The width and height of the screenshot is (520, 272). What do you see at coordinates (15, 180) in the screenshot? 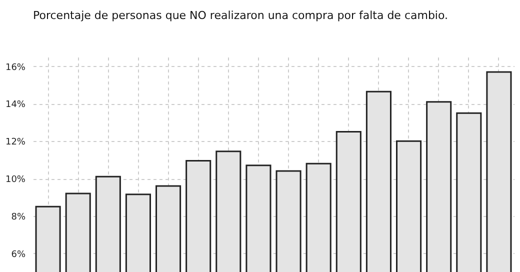
I see `y-tick-label: 10%` at bounding box center [15, 180].